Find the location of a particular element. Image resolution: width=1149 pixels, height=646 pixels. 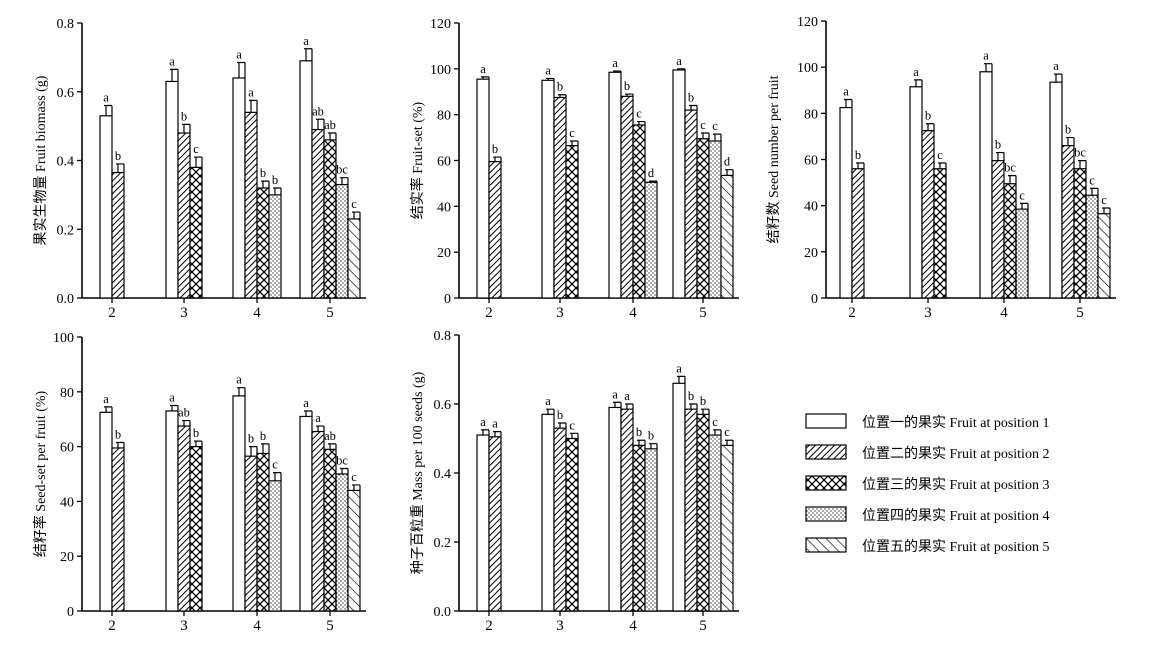

bar-cat3-pos3 is located at coordinates (572, 524).